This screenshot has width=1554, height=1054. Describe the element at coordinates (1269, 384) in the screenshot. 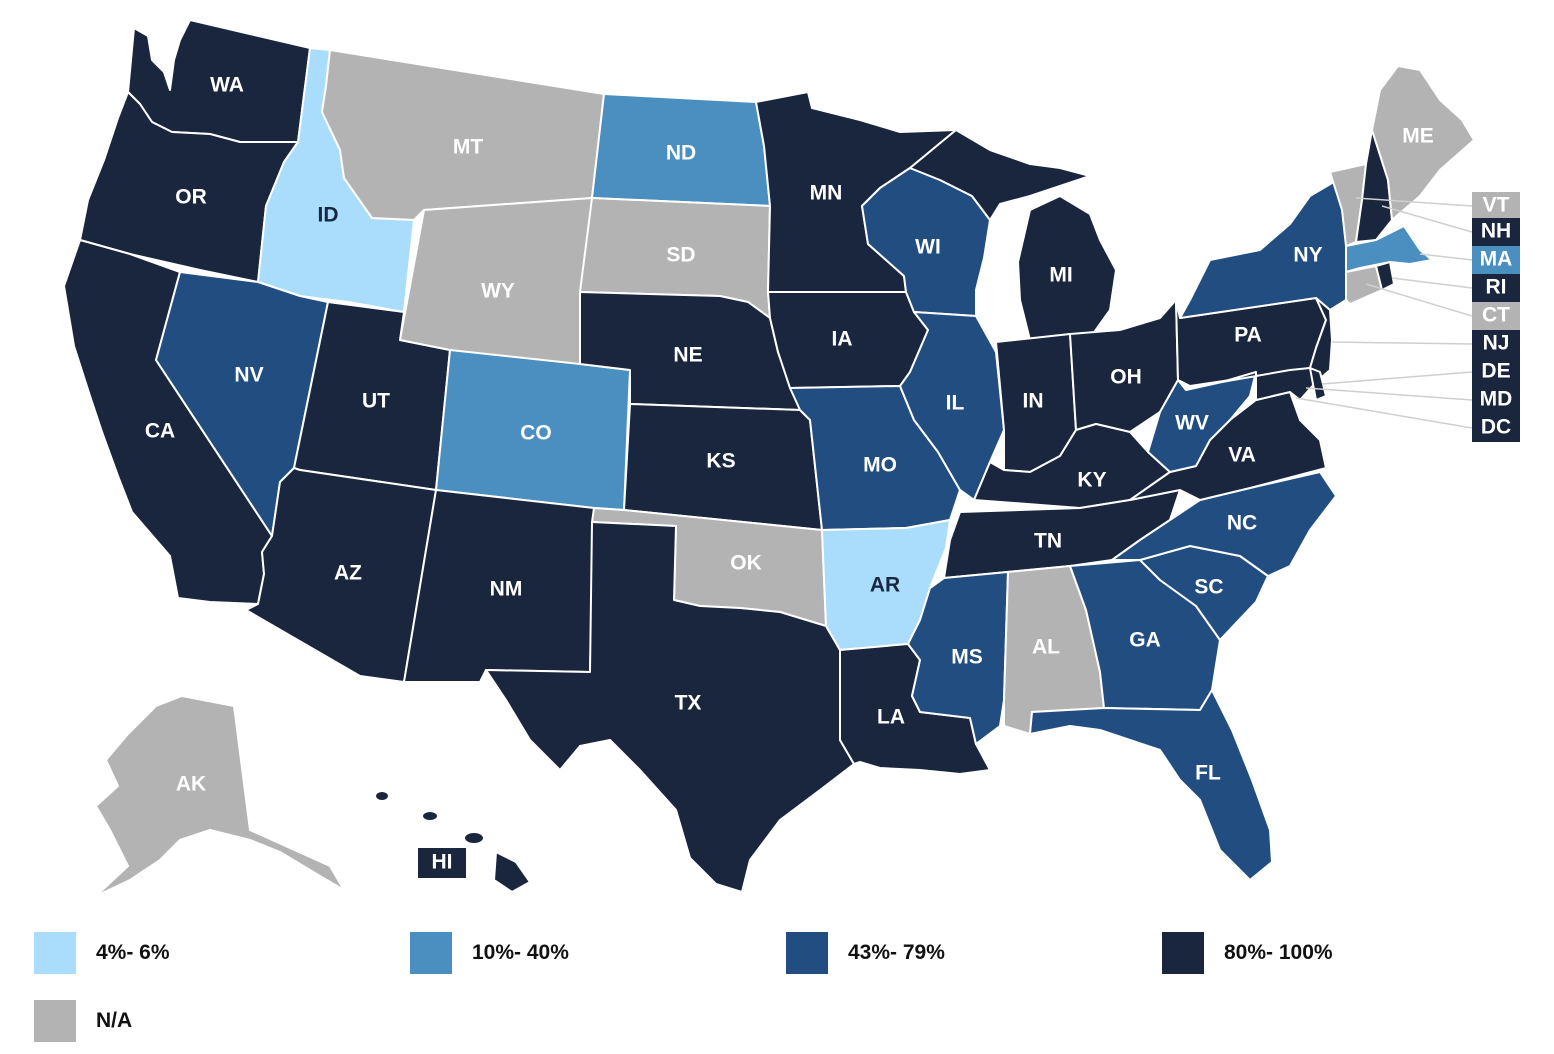

I see `state-md` at that location.